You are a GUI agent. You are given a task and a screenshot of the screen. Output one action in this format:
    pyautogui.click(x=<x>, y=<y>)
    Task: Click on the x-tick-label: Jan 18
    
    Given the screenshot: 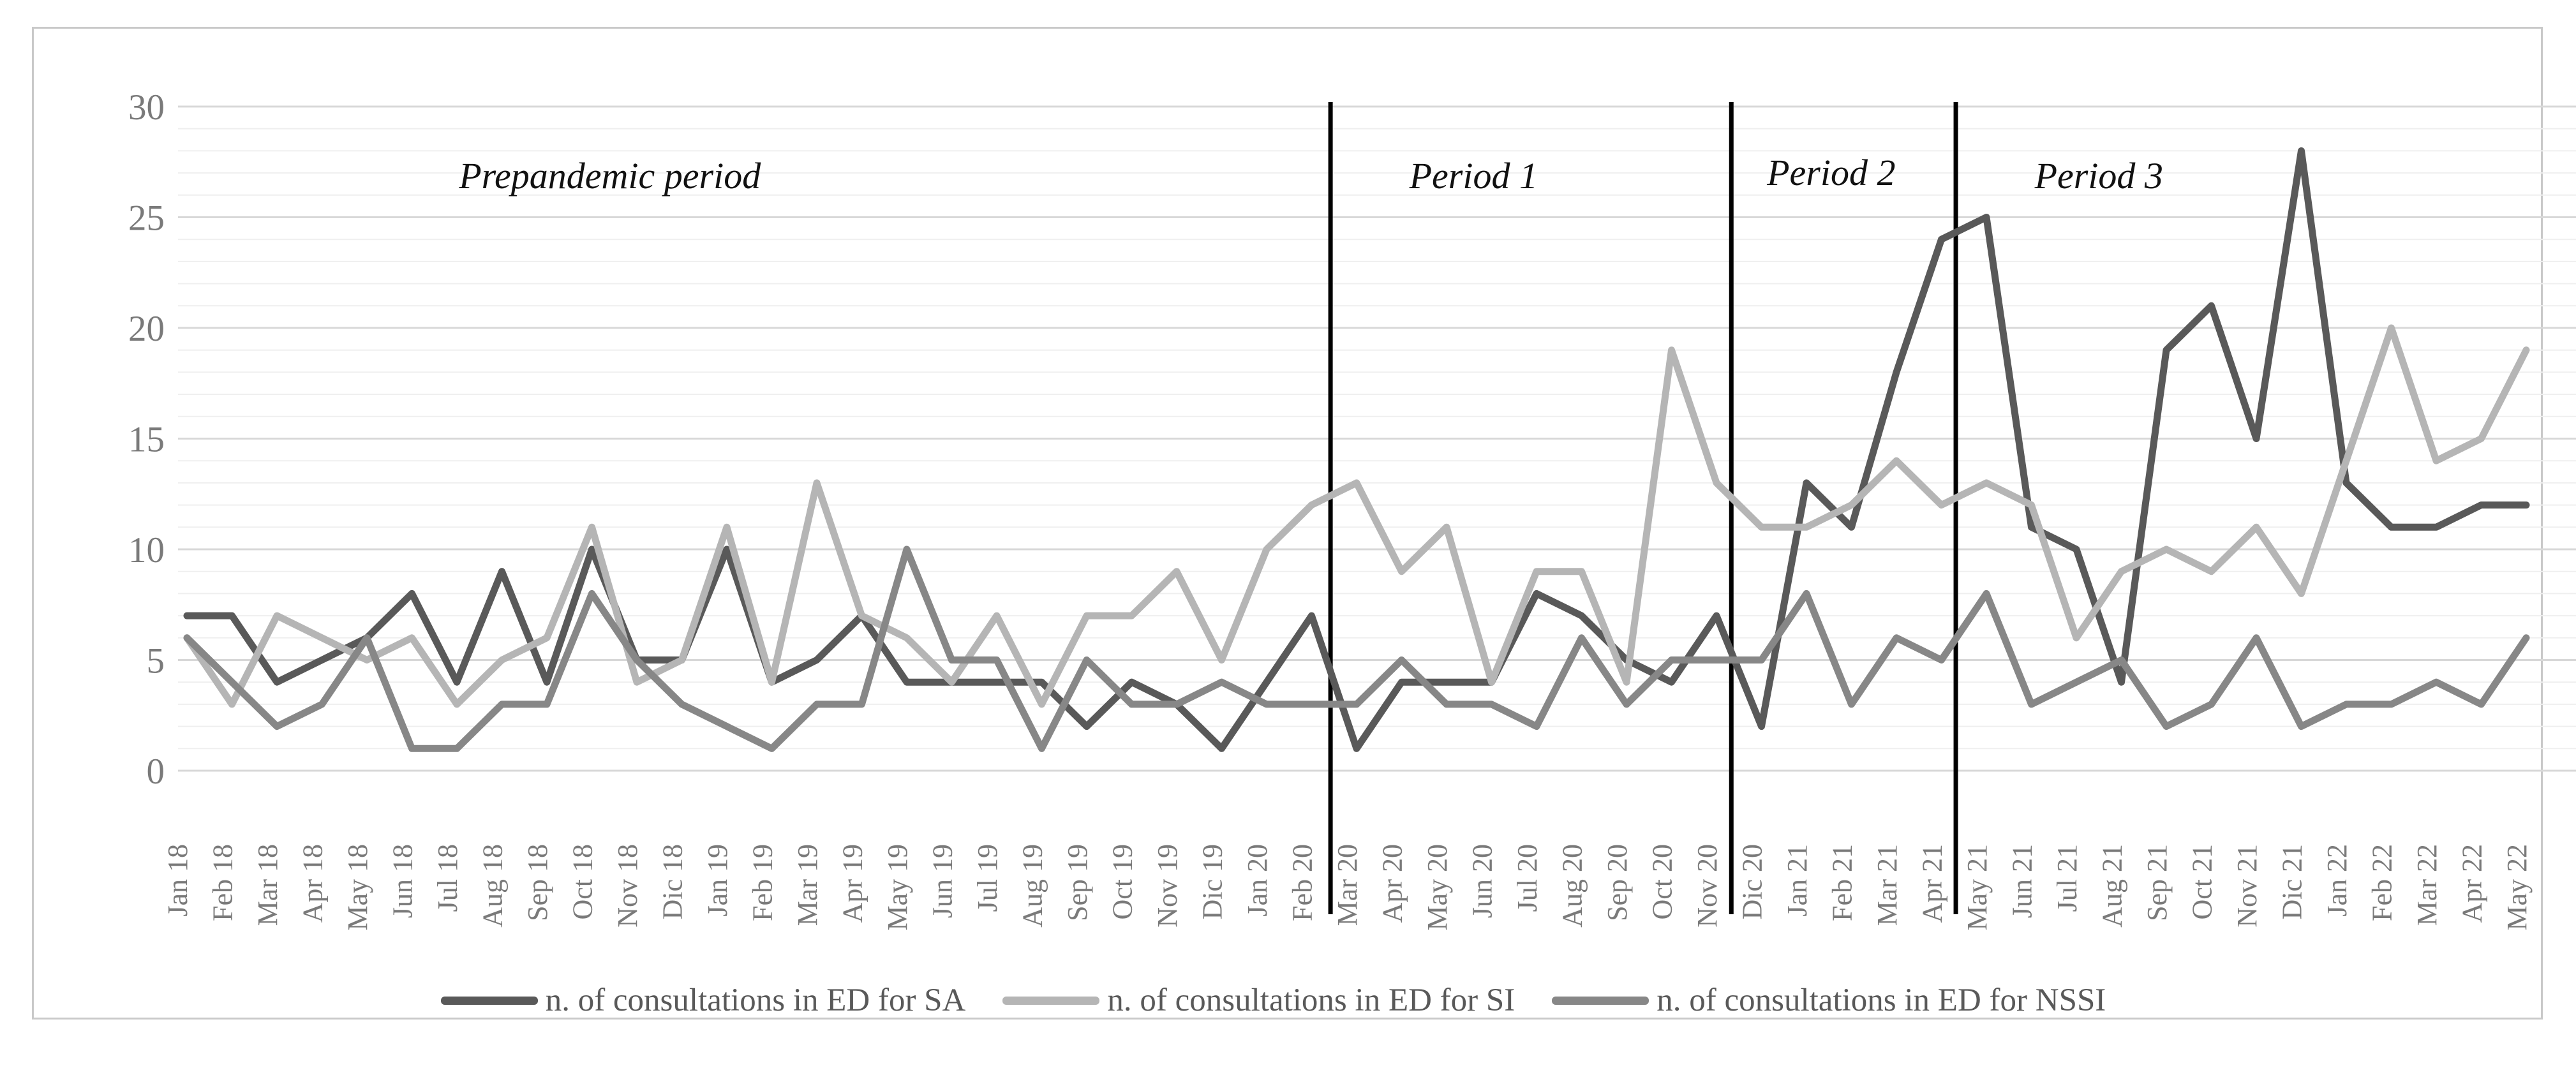 What is the action you would take?
    pyautogui.click(x=177, y=881)
    